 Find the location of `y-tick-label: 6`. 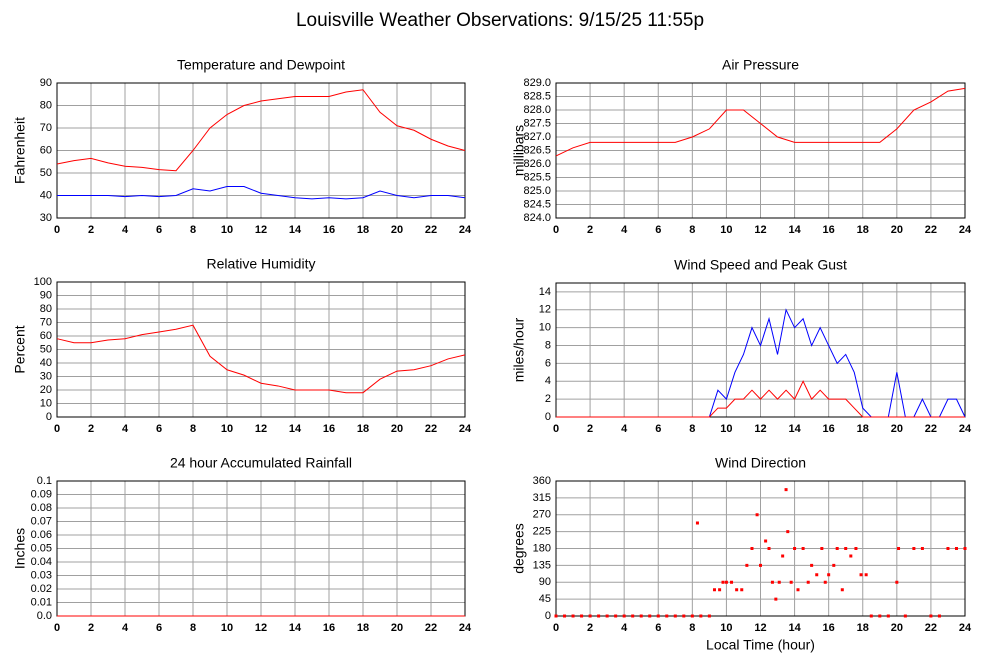

y-tick-label: 6 is located at coordinates (548, 363).